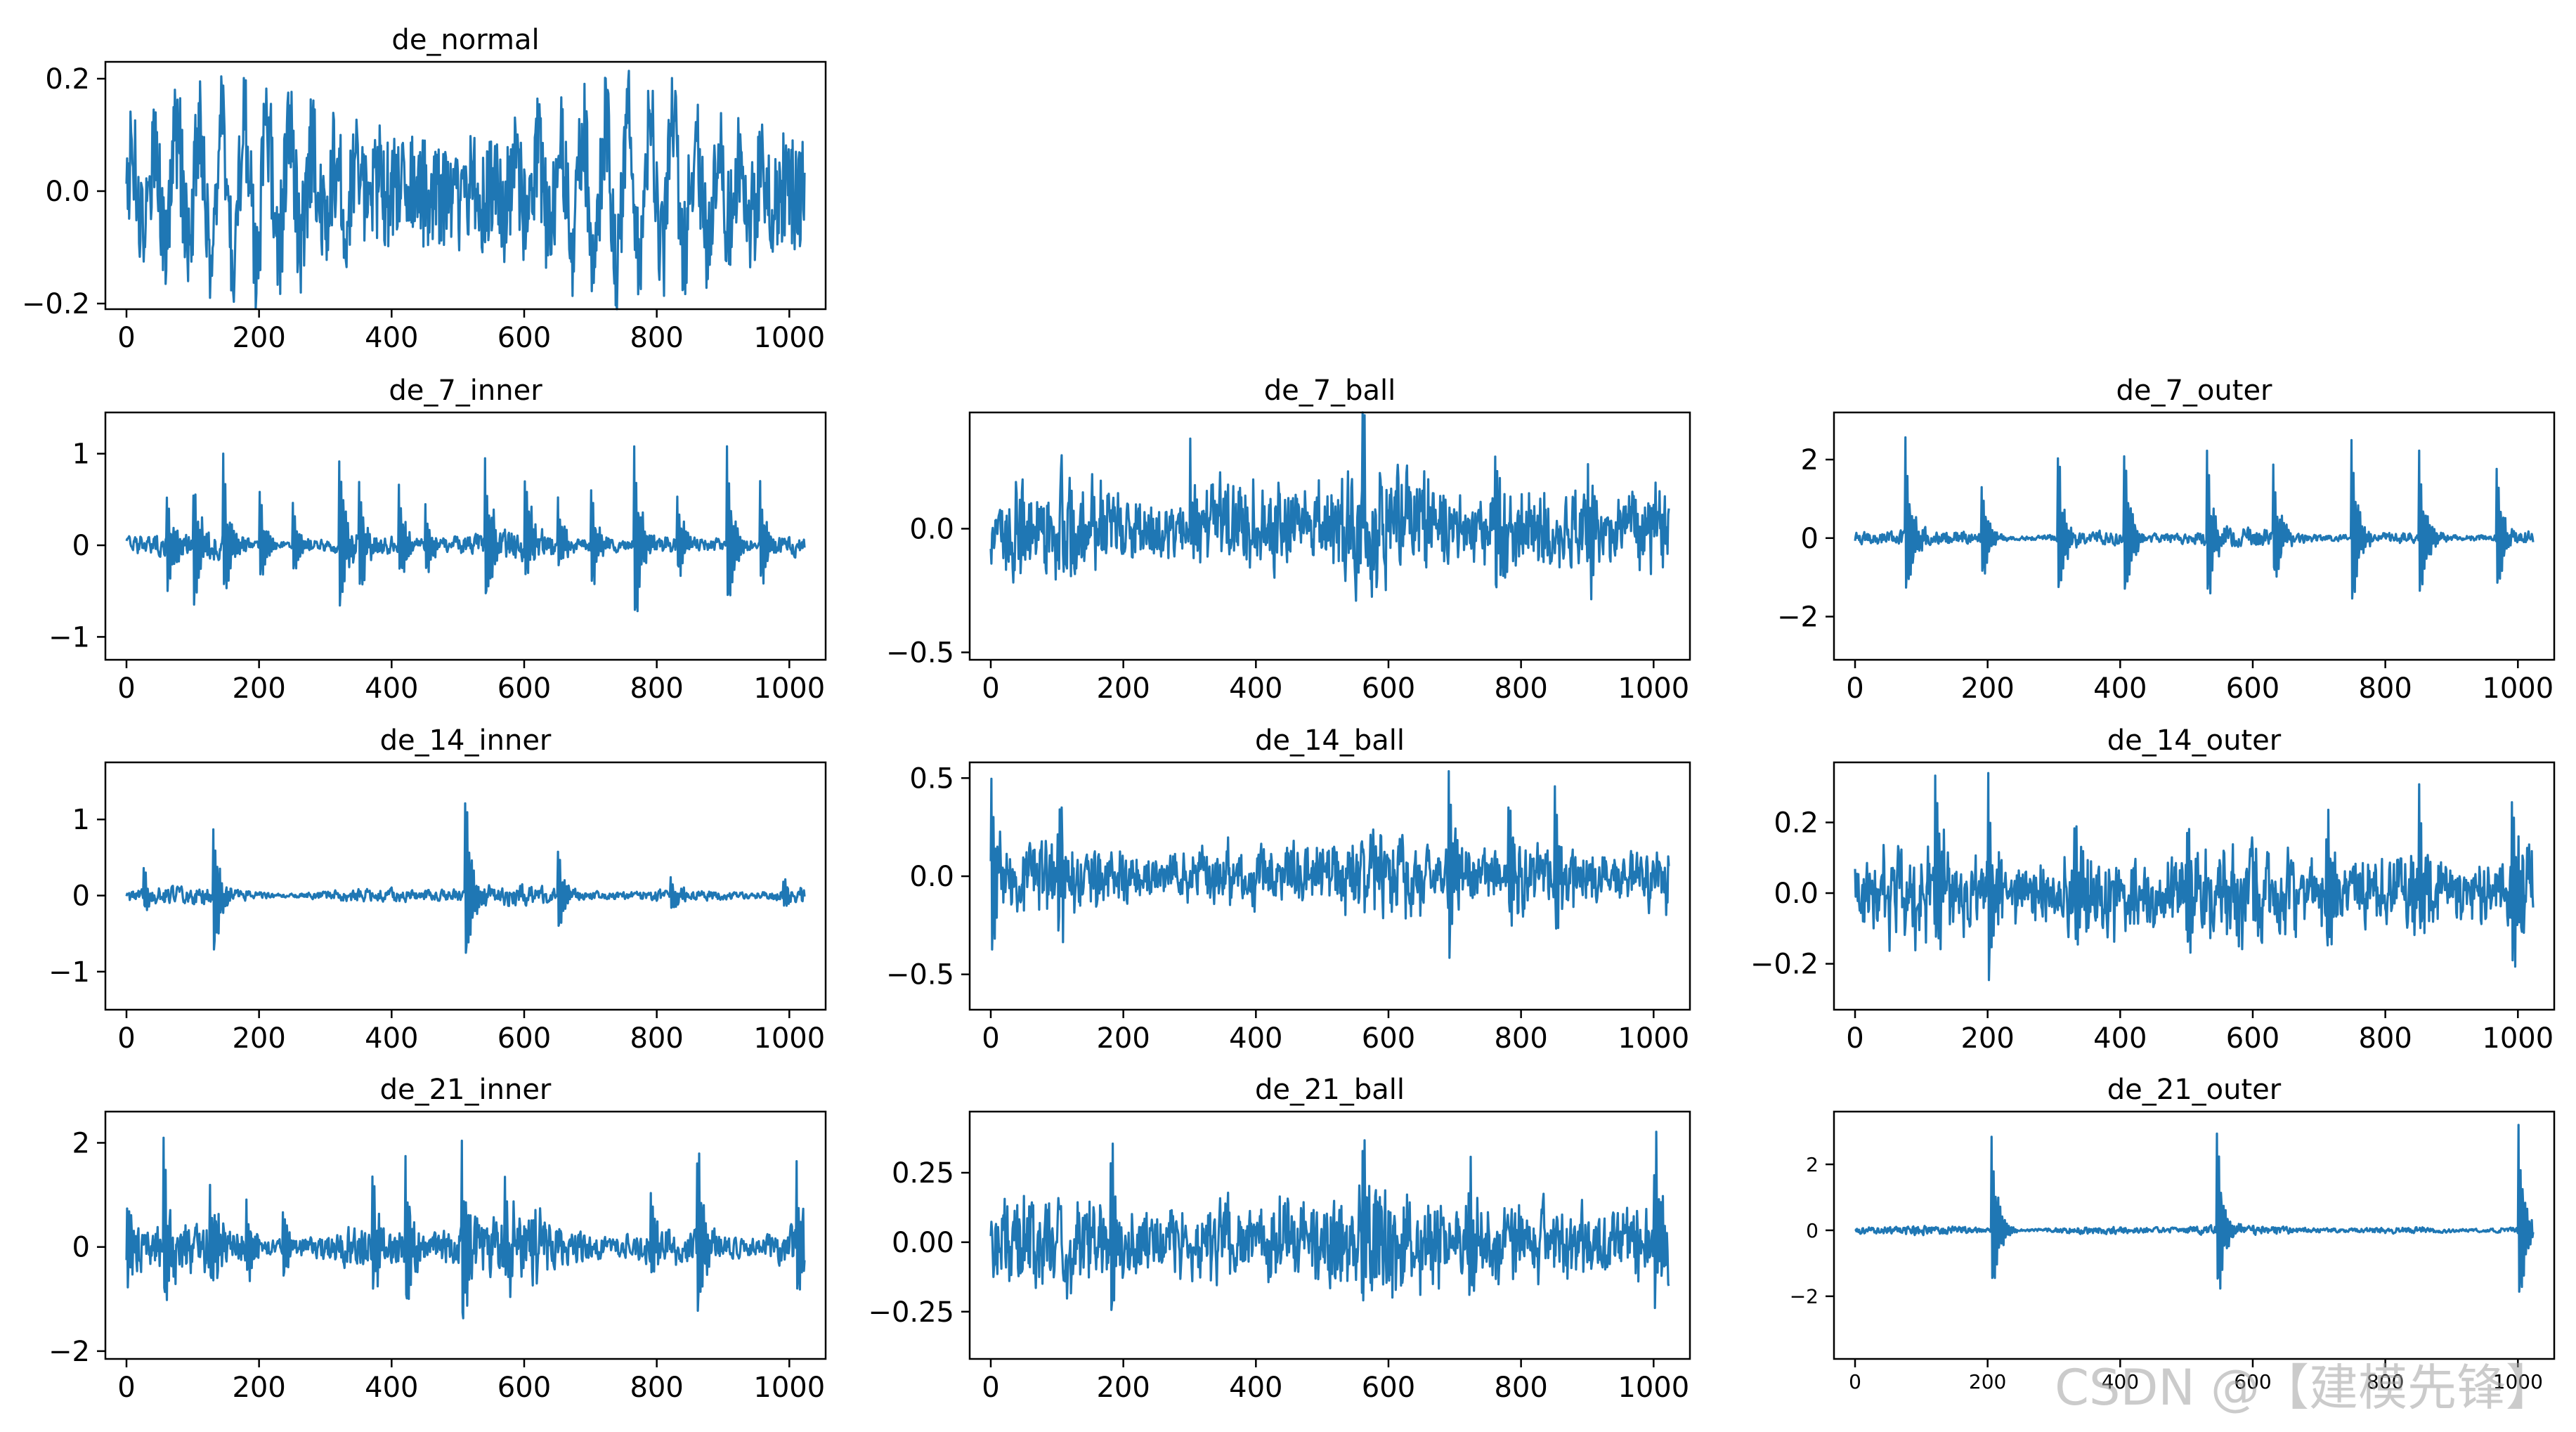 This screenshot has height=1432, width=2576. I want to click on subplot-title: de_21_inner, so click(466, 1090).